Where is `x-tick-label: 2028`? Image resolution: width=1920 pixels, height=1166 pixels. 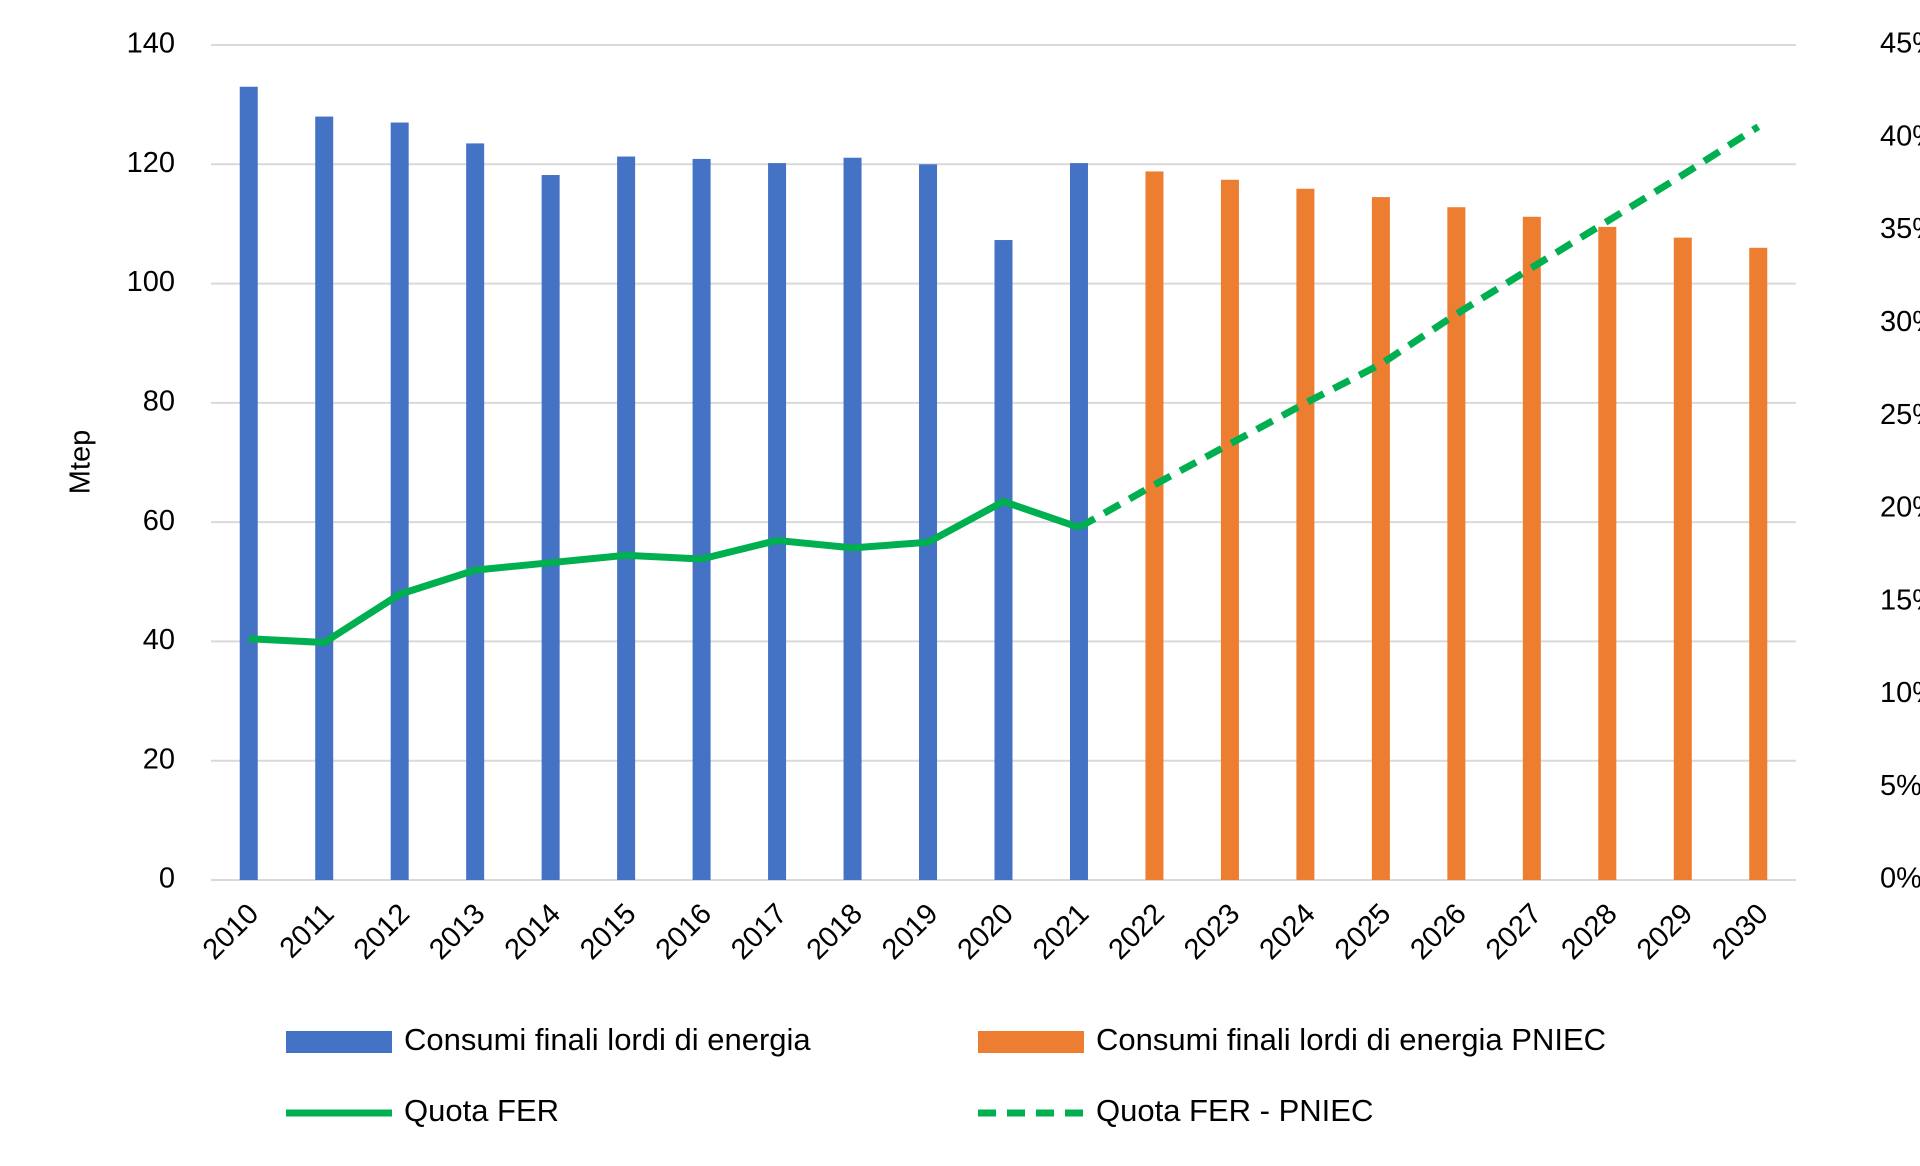 x-tick-label: 2028 is located at coordinates (1589, 932).